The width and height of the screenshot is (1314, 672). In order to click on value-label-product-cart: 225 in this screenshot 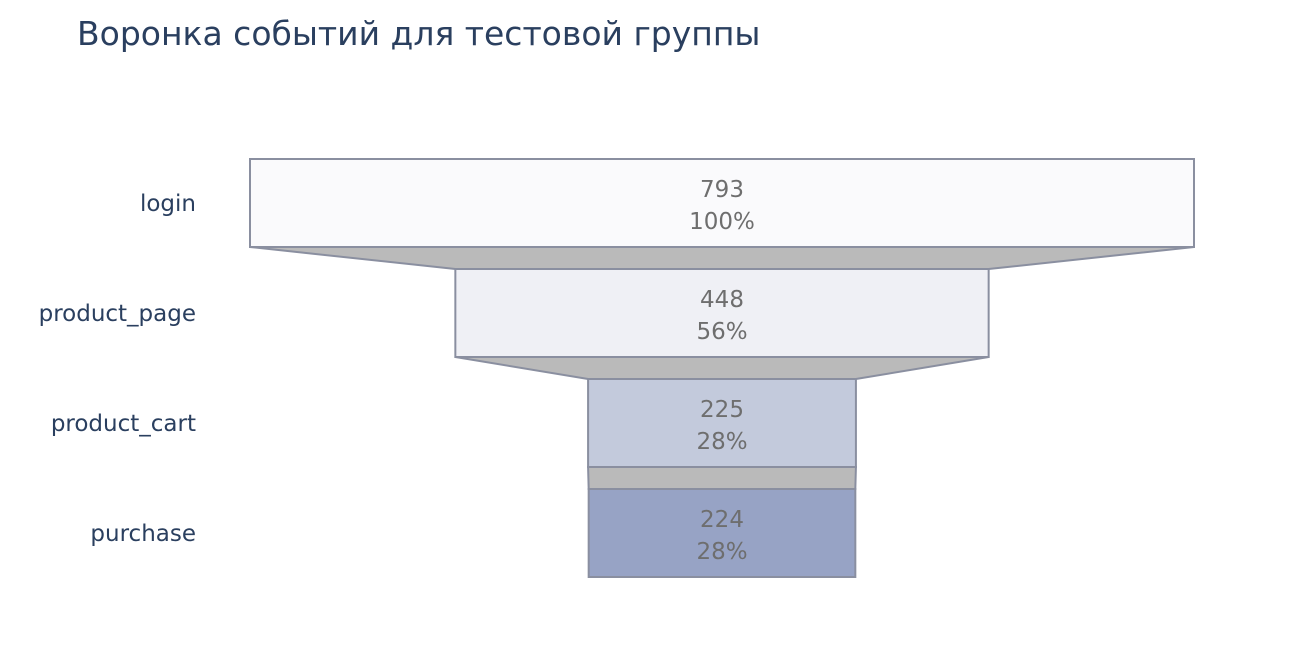, I will do `click(722, 410)`.